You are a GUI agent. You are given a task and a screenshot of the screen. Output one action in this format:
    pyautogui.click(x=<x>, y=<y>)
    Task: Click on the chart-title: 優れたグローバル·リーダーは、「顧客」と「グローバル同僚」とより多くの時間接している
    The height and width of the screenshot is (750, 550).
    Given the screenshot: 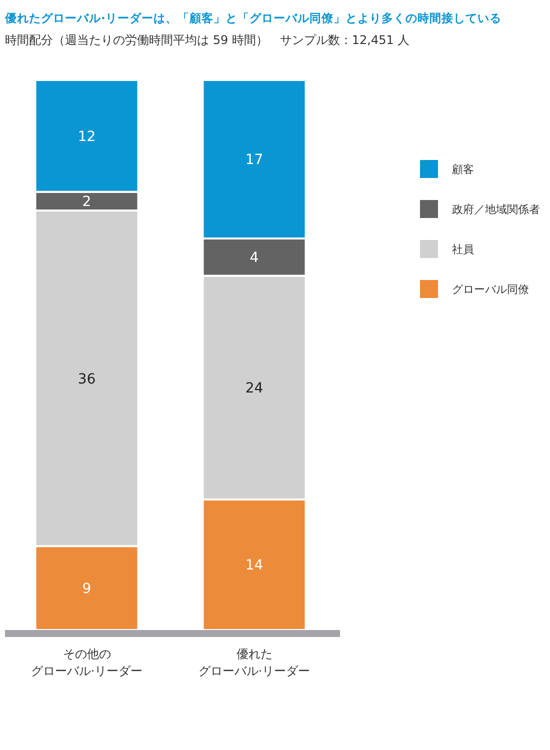 What is the action you would take?
    pyautogui.click(x=253, y=18)
    